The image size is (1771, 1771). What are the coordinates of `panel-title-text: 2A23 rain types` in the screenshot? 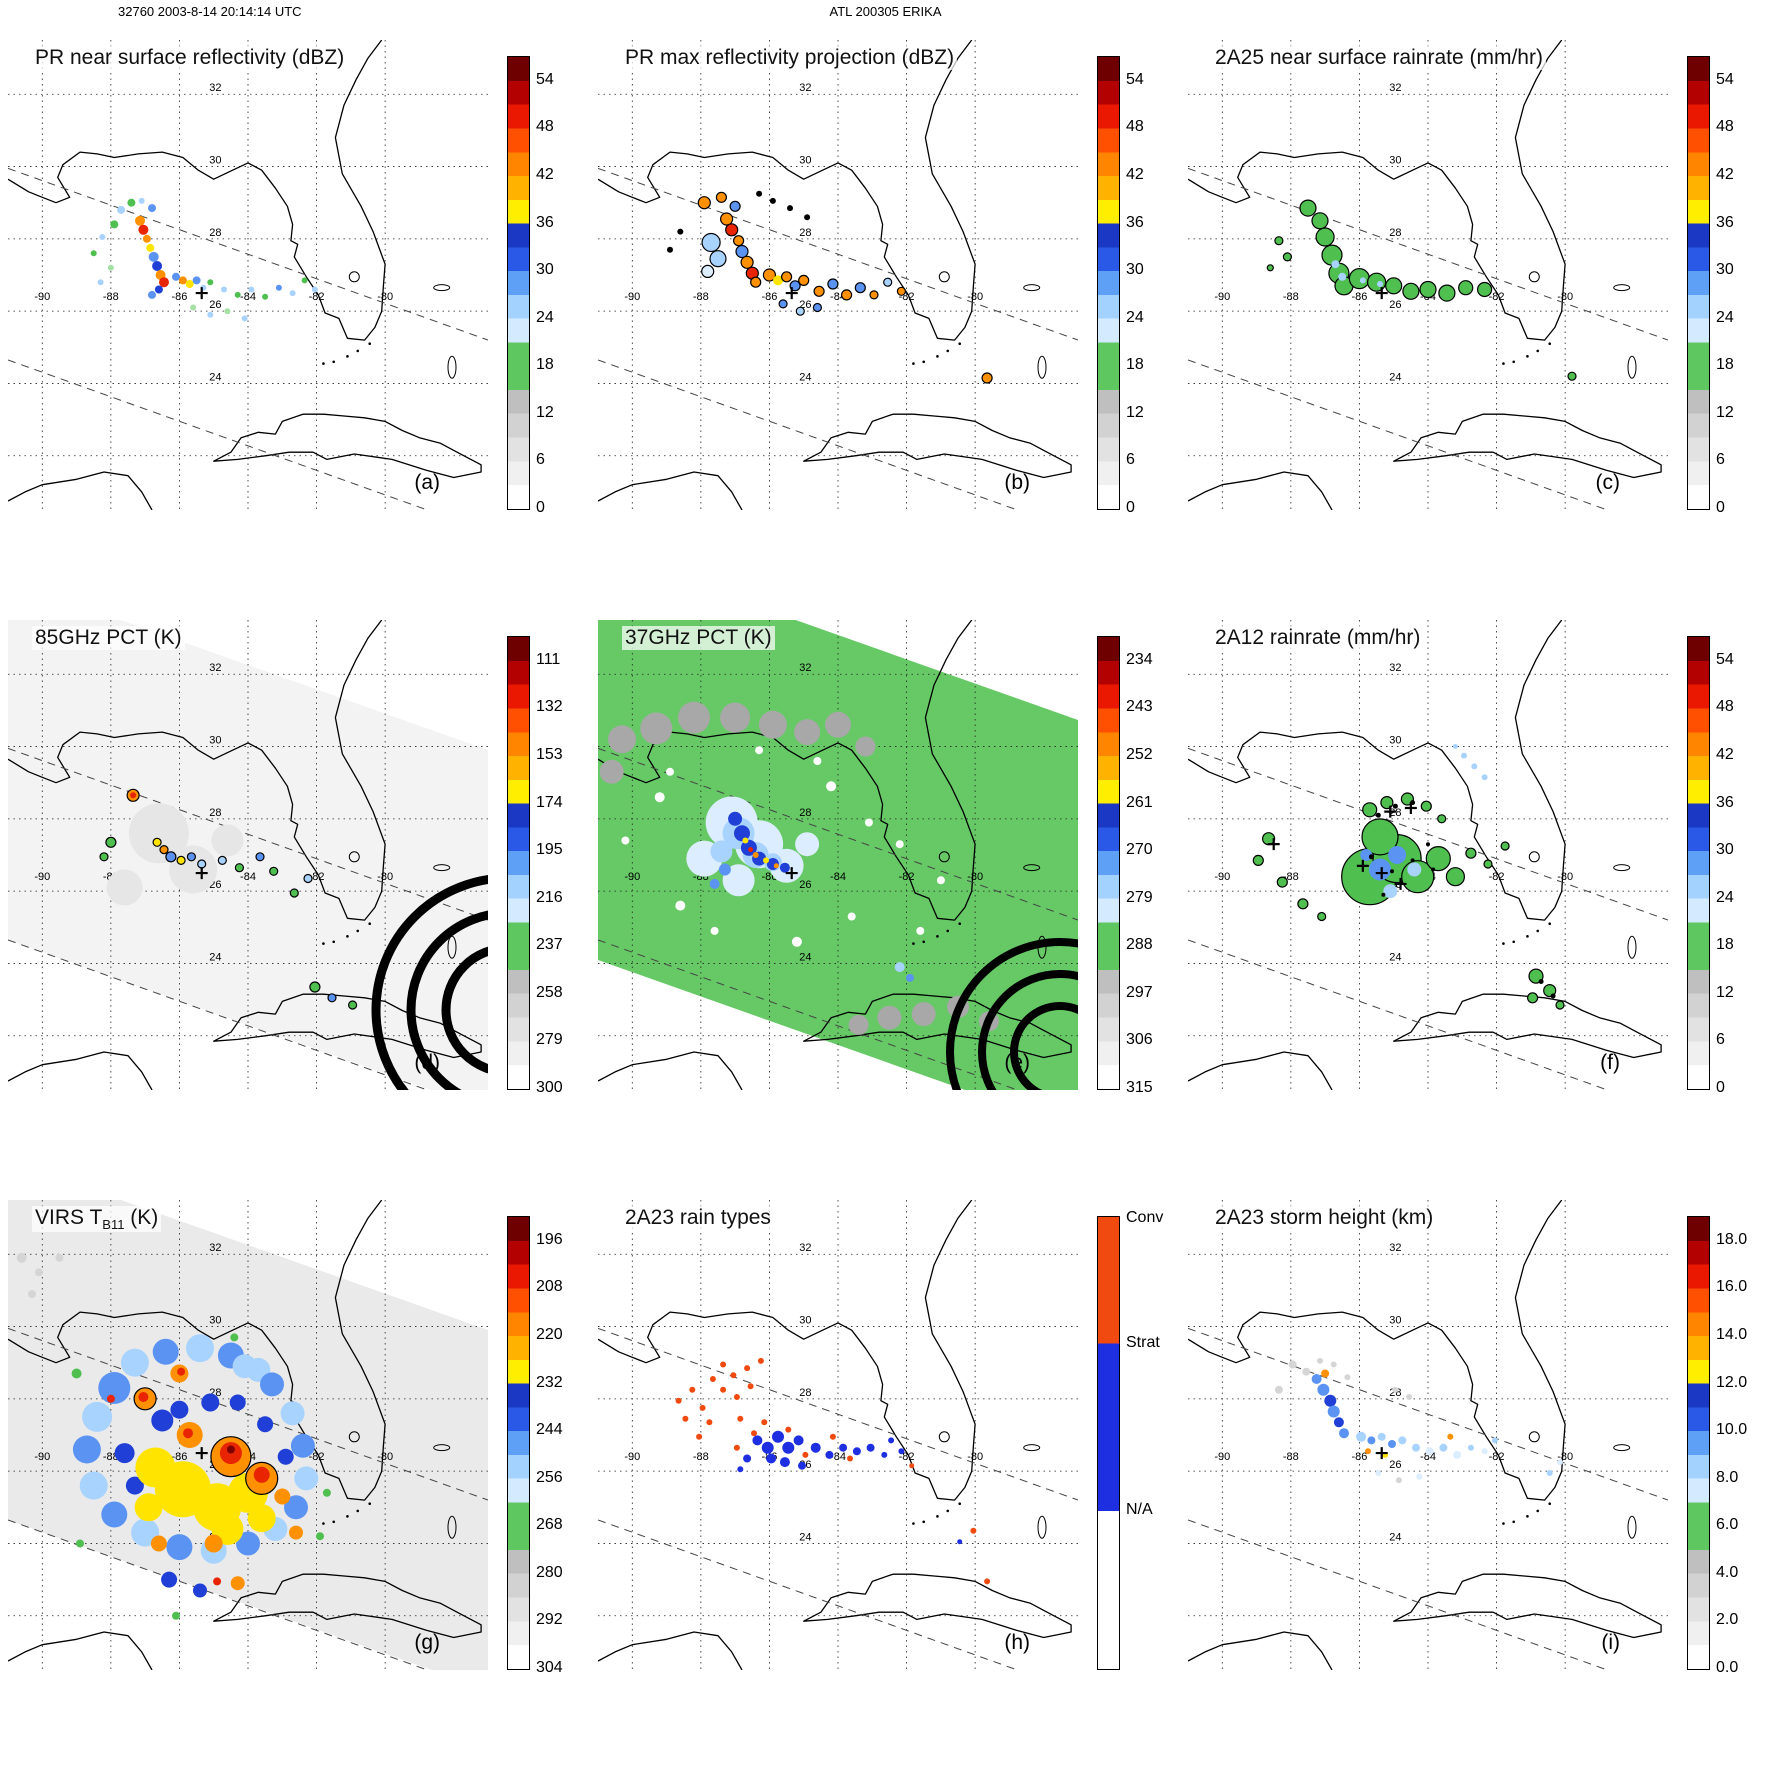 It's located at (698, 1217).